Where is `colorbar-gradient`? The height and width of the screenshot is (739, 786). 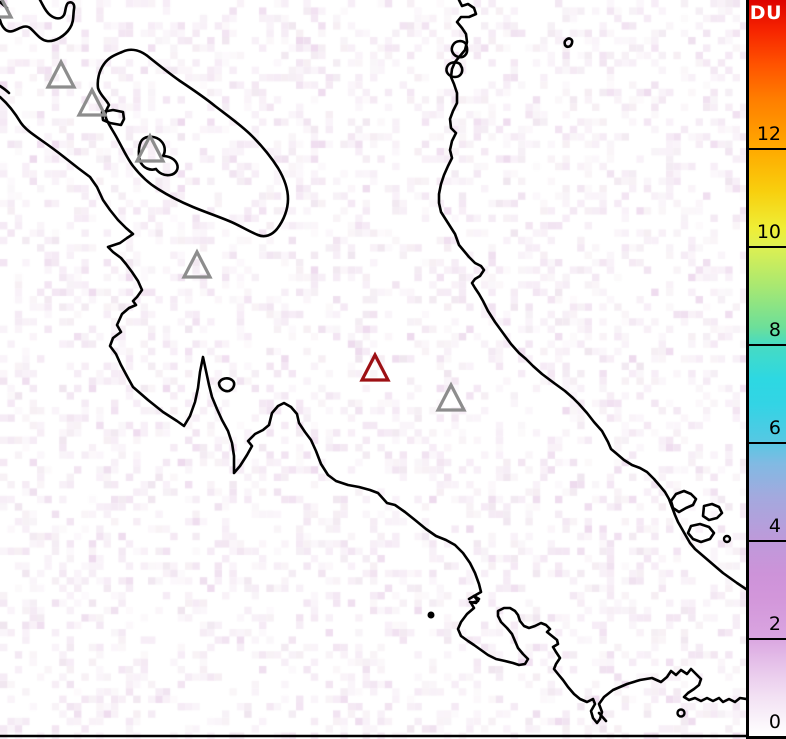 colorbar-gradient is located at coordinates (767, 368).